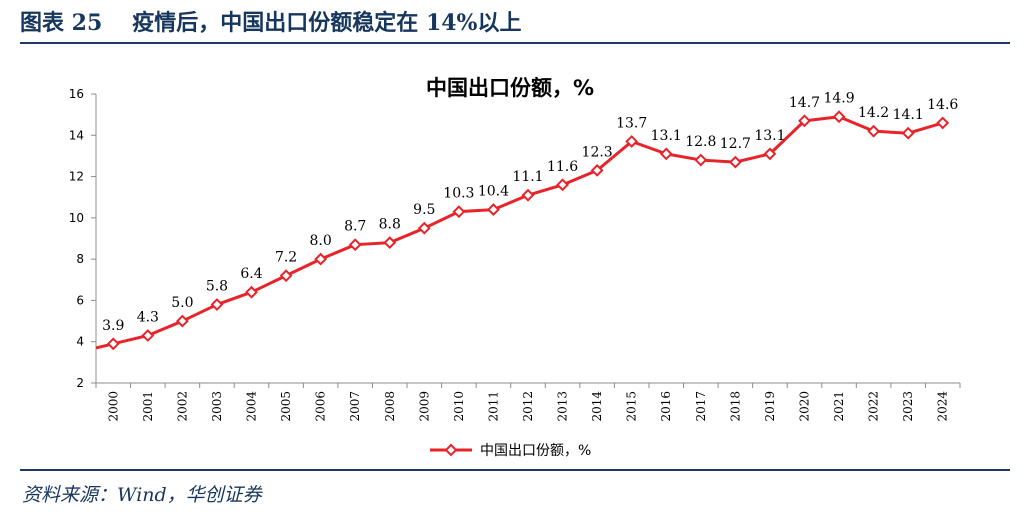 The width and height of the screenshot is (1024, 517). I want to click on data-label: 10.4, so click(493, 192).